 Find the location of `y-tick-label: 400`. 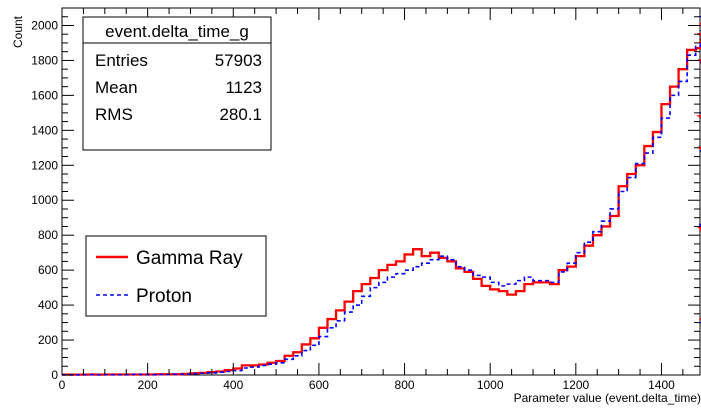

y-tick-label: 400 is located at coordinates (48, 305).